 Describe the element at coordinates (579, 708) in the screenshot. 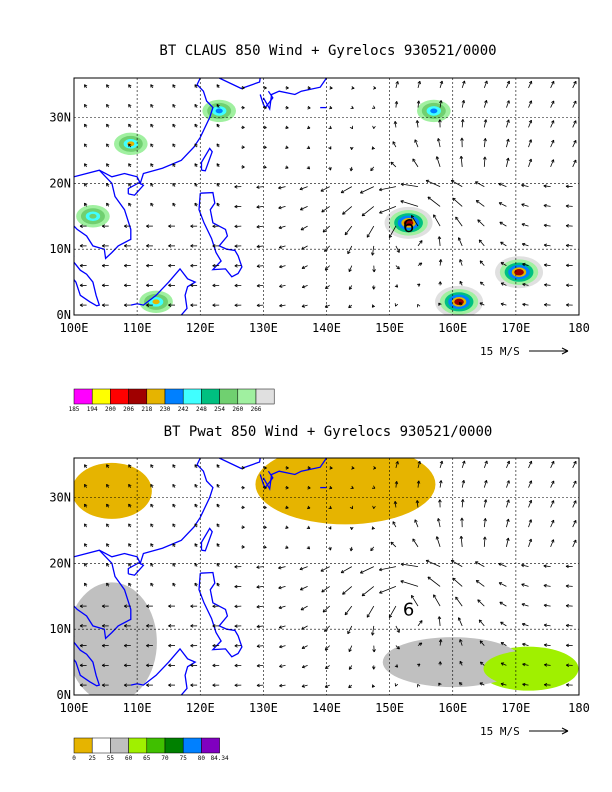

I see `x-tick-label: 180` at that location.